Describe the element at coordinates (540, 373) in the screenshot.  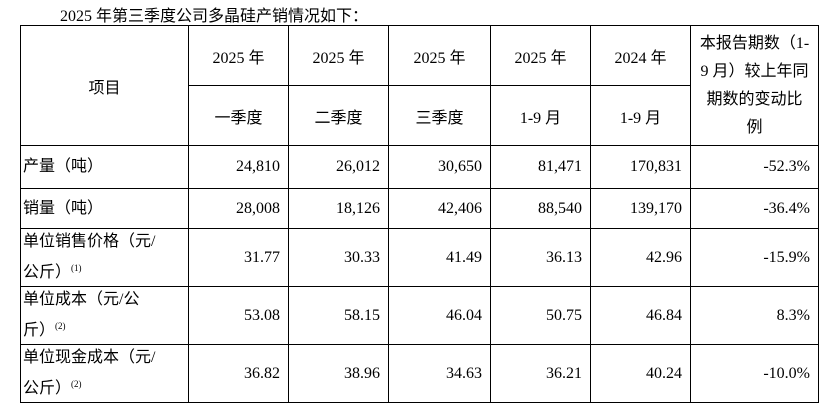
I see `value-cell: 36.21` at that location.